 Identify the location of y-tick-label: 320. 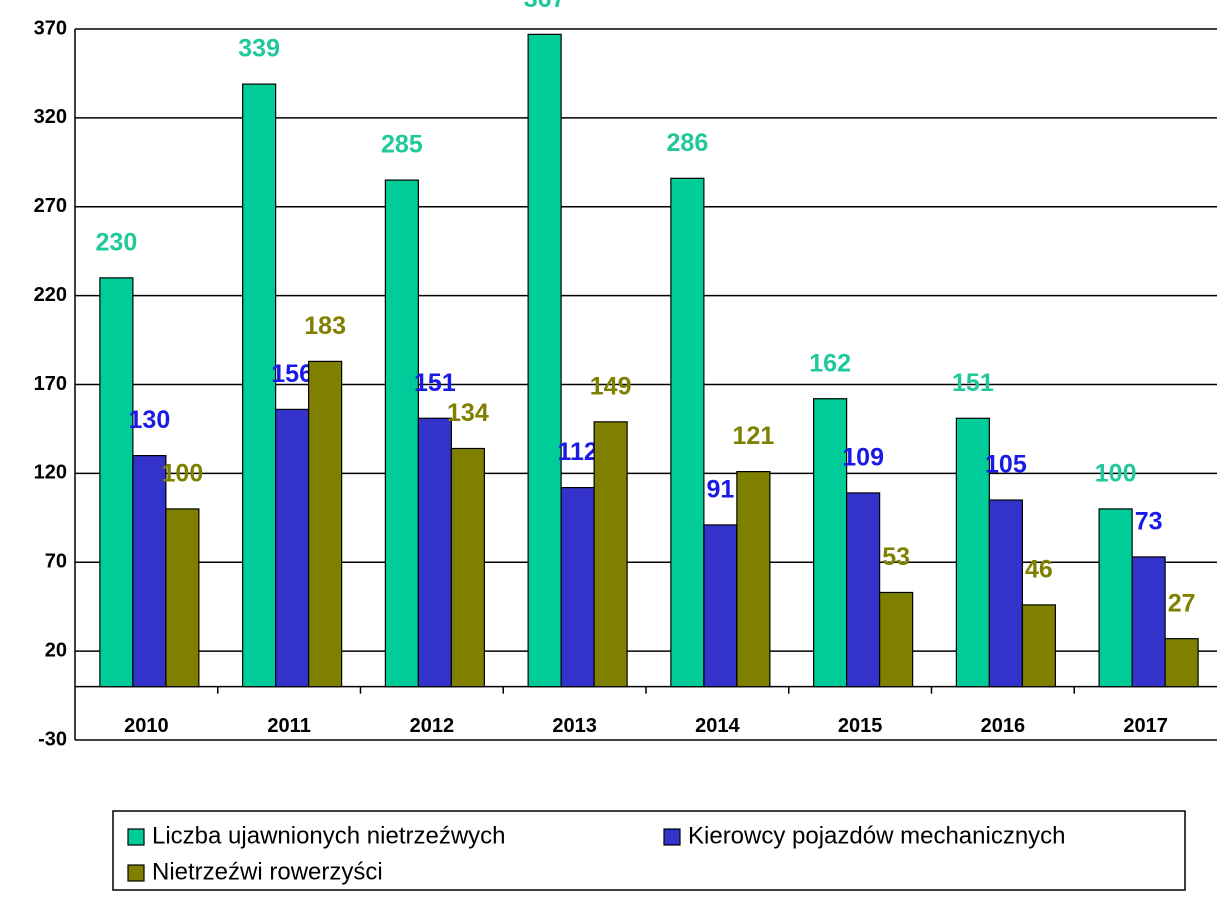
(50, 117).